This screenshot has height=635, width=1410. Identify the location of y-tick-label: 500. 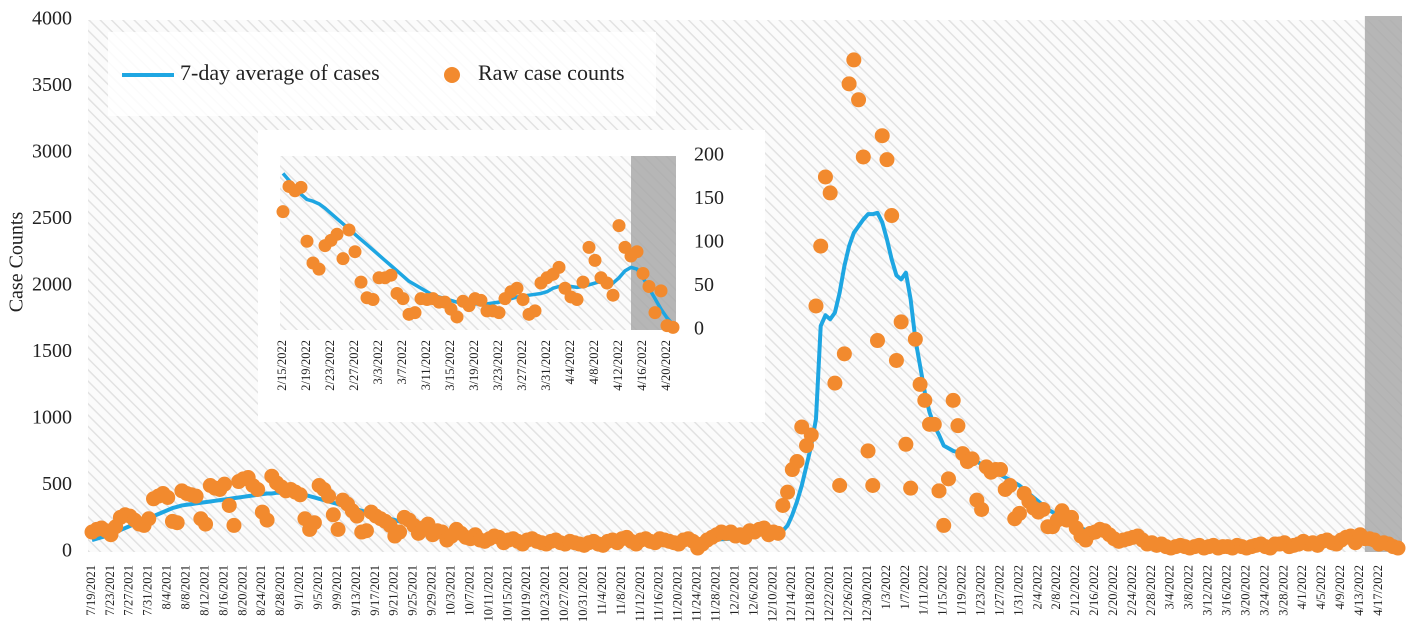
(57, 484).